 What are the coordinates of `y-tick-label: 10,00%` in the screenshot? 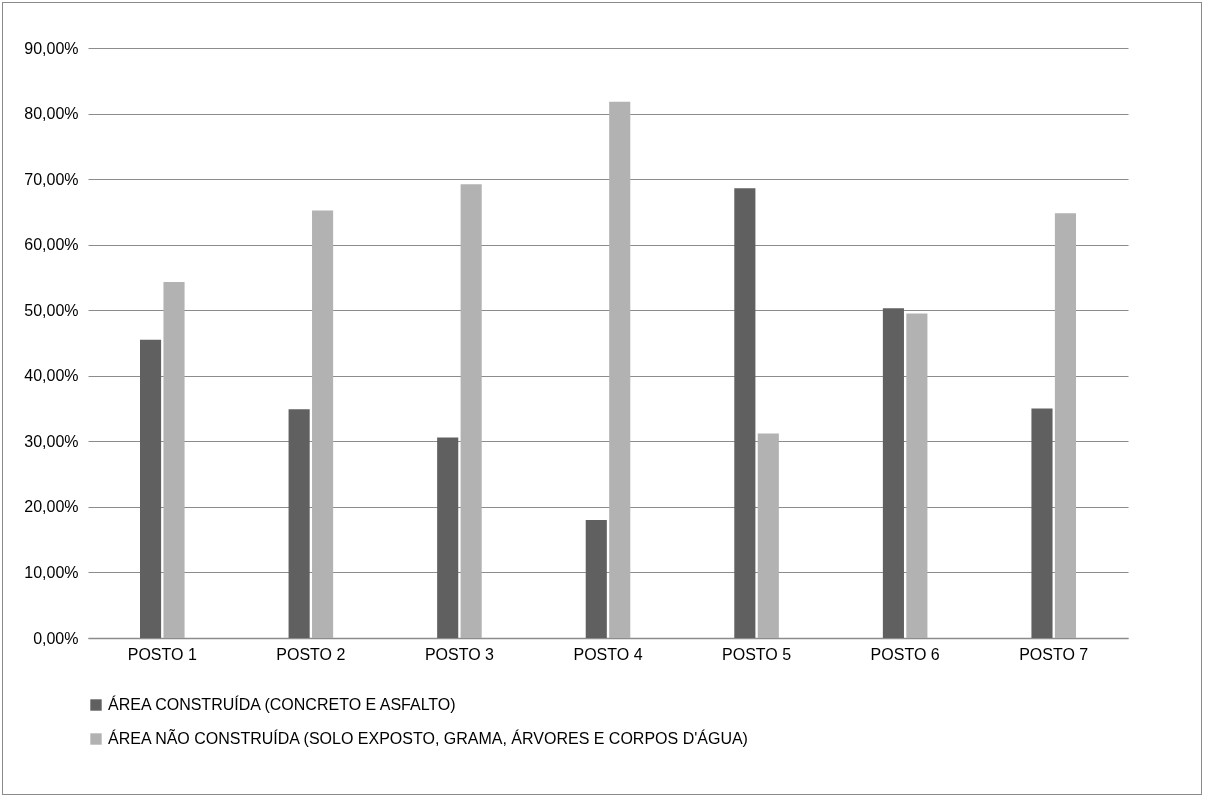 It's located at (51, 572).